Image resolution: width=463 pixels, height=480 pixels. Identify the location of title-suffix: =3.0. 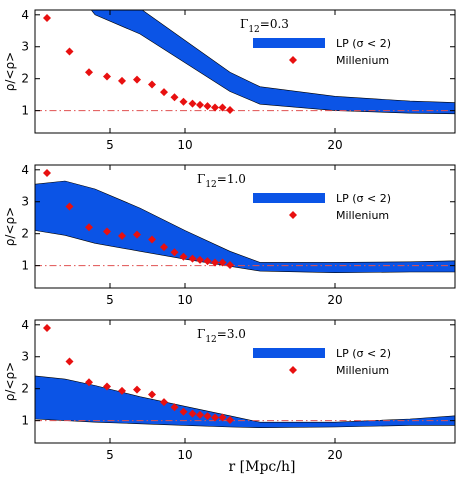
(231, 334).